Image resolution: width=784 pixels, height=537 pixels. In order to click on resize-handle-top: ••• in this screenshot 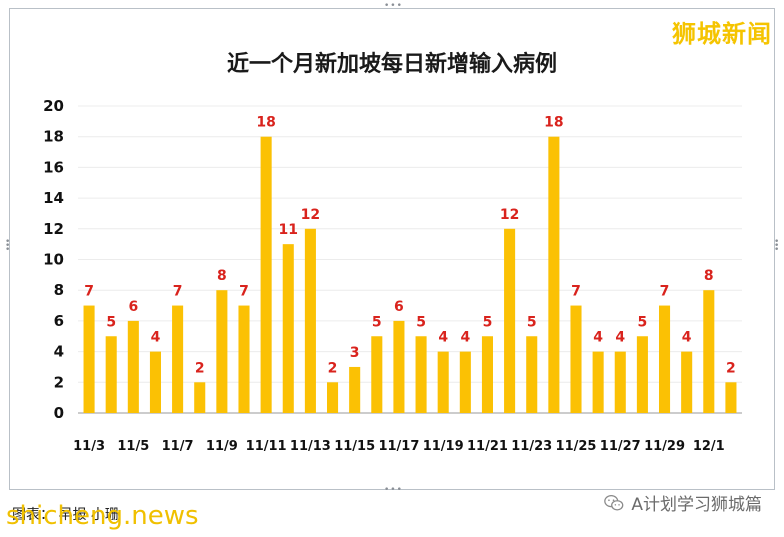, I will do `click(393, 6)`.